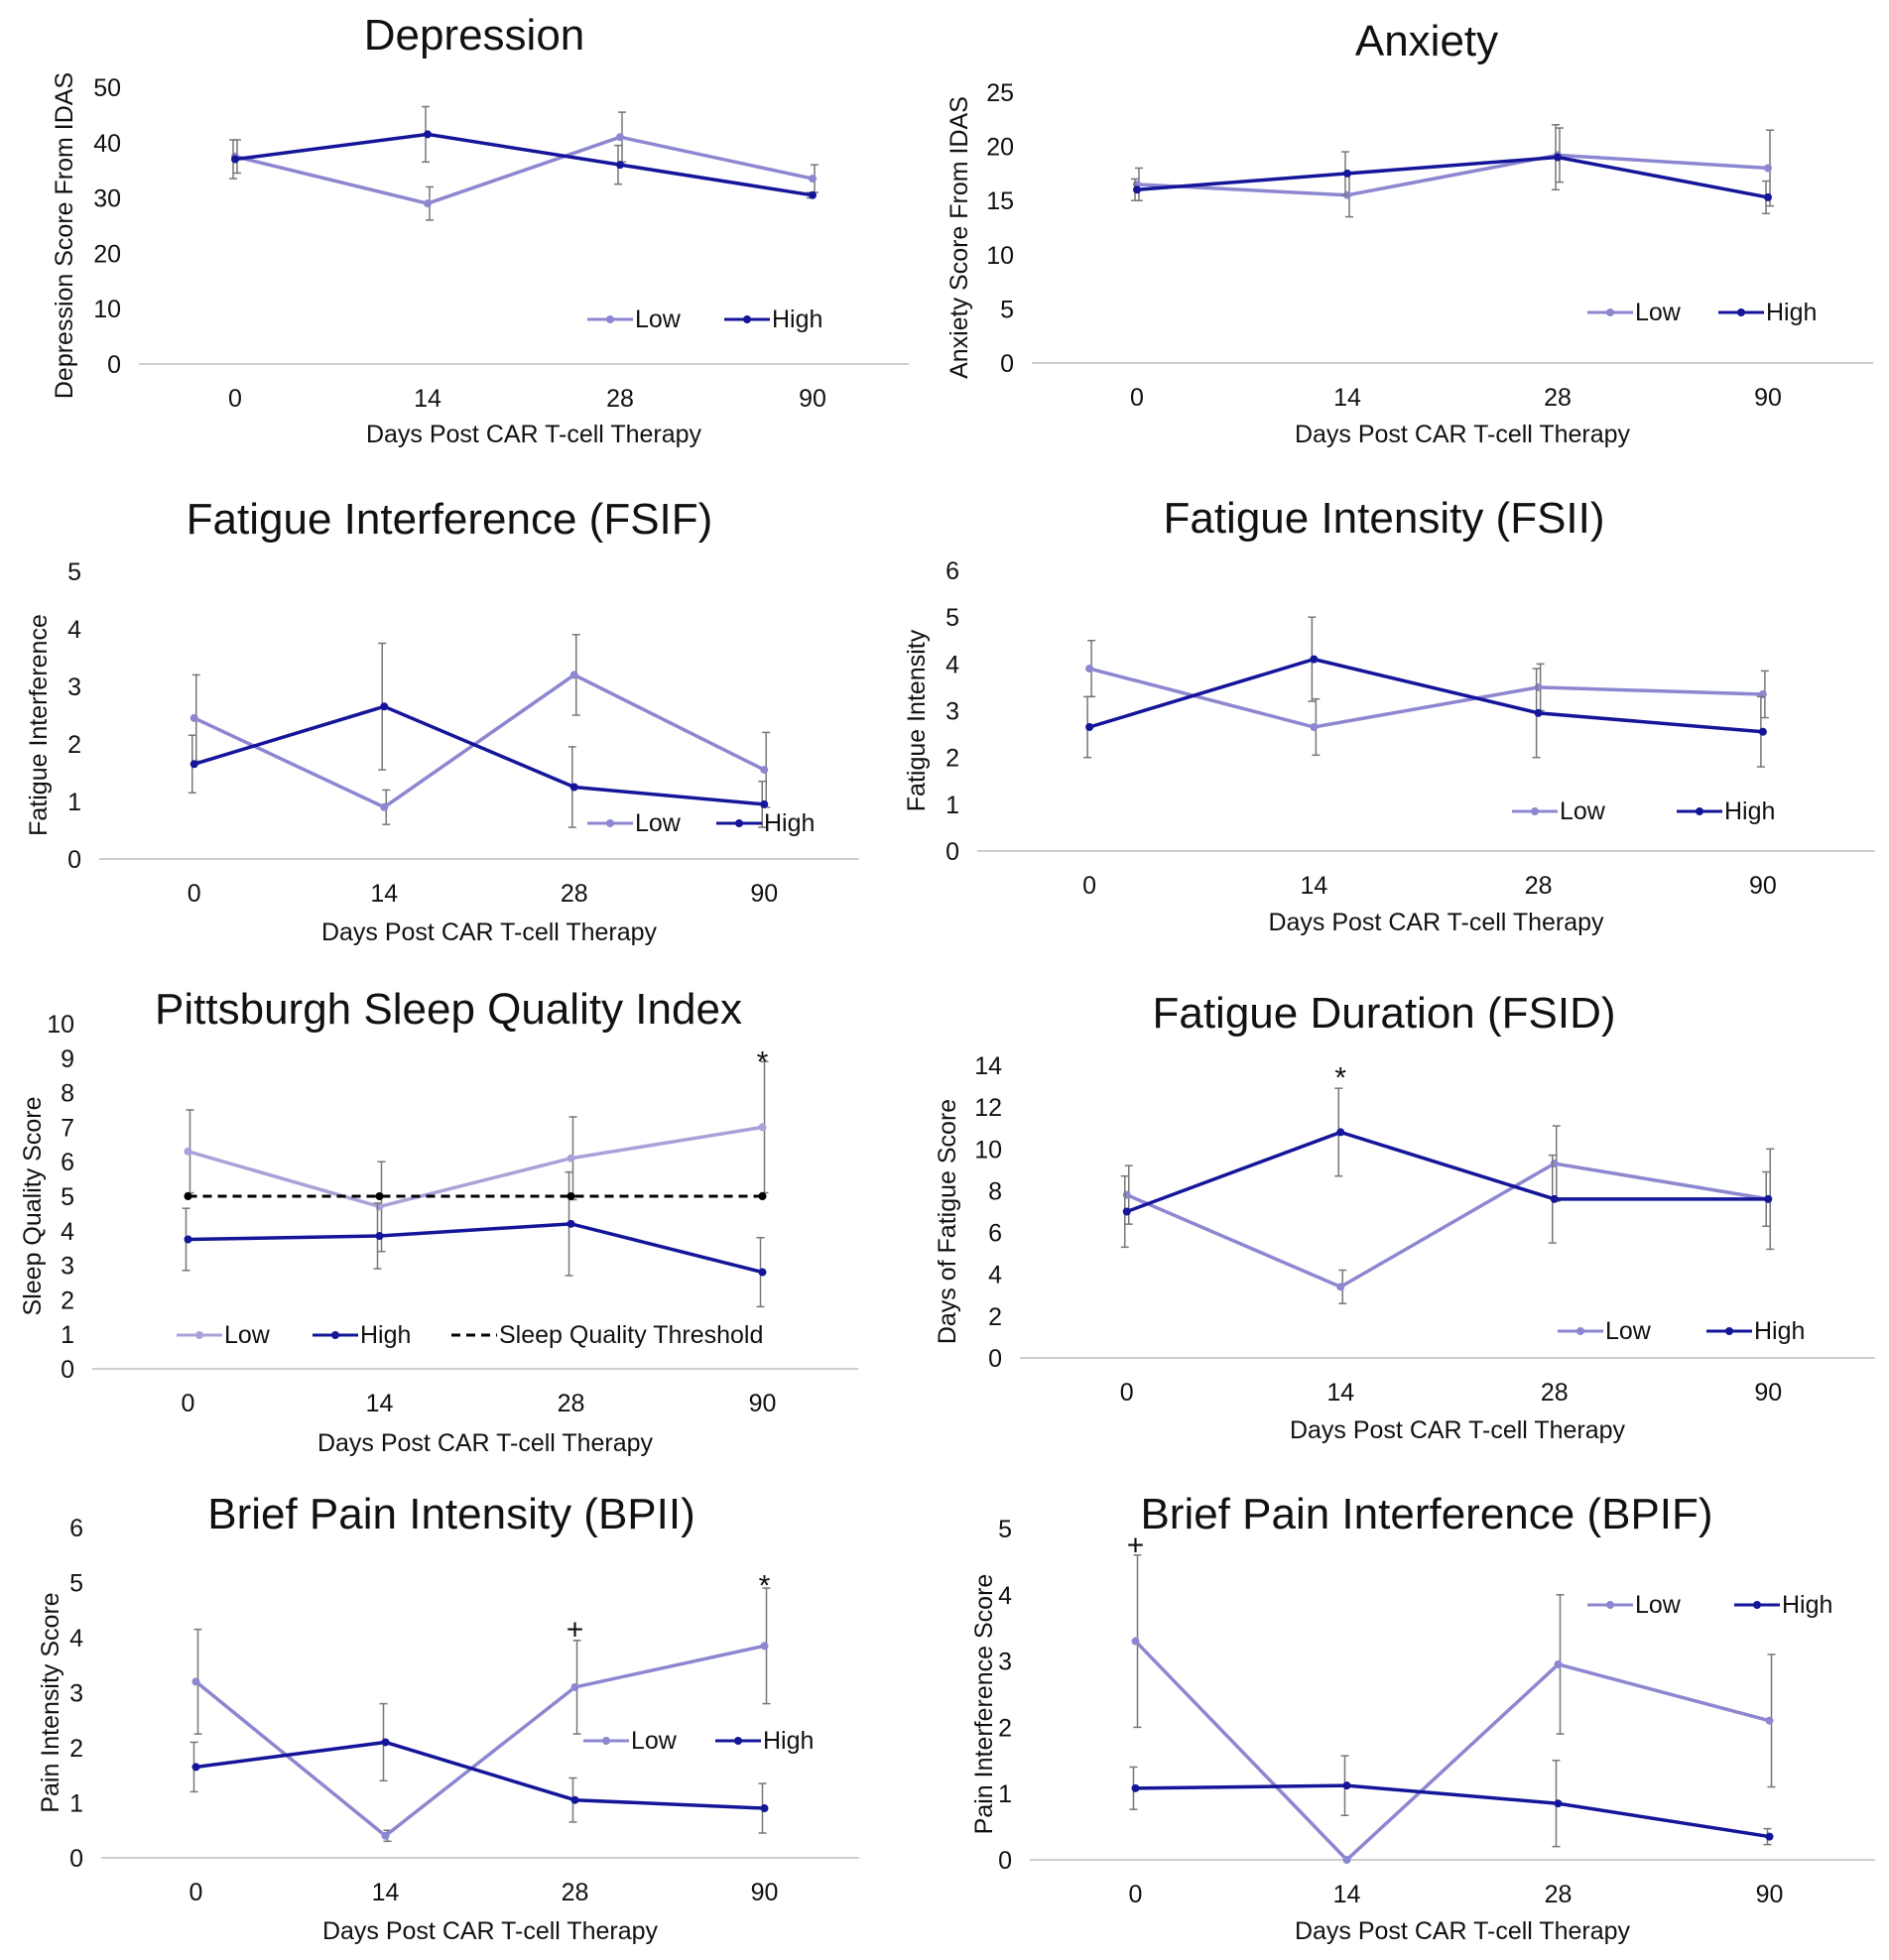  I want to click on y-axis-label: Depression Score From IDAS, so click(64, 236).